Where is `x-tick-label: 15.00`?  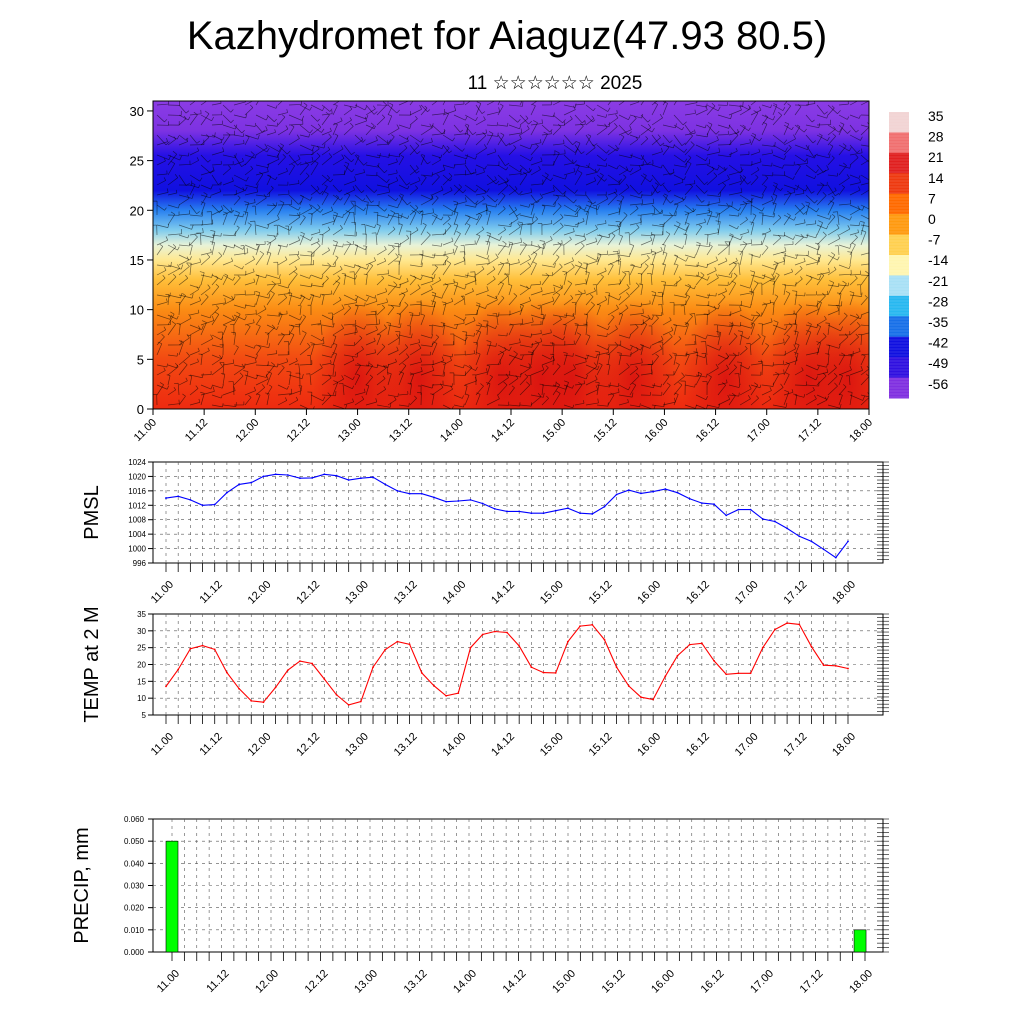
x-tick-label: 15.00 is located at coordinates (554, 431).